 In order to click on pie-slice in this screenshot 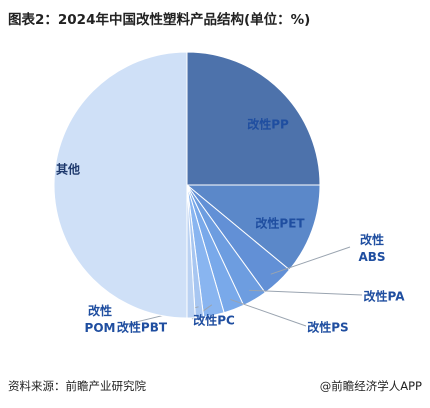, I will do `click(253, 118)`.